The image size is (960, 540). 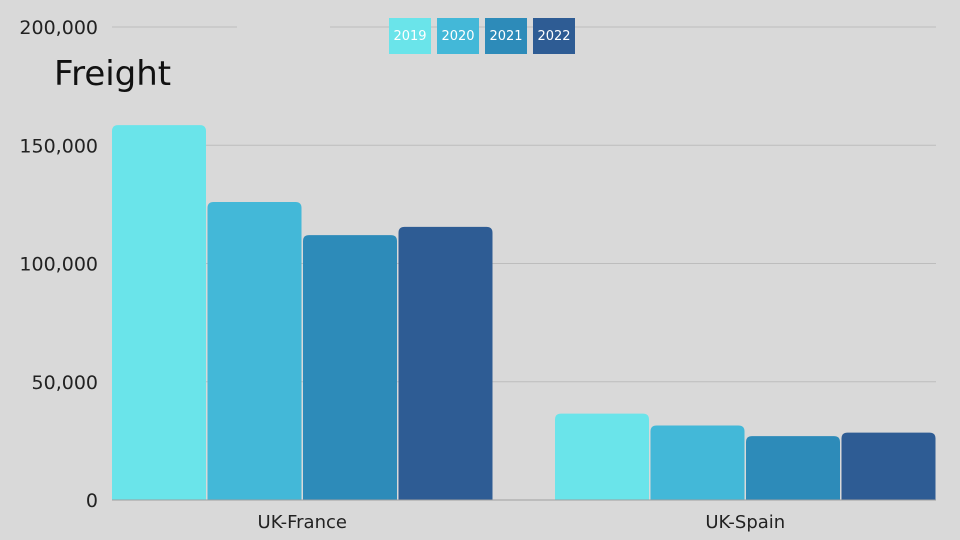 What do you see at coordinates (113, 74) in the screenshot?
I see `chart-title: Freight` at bounding box center [113, 74].